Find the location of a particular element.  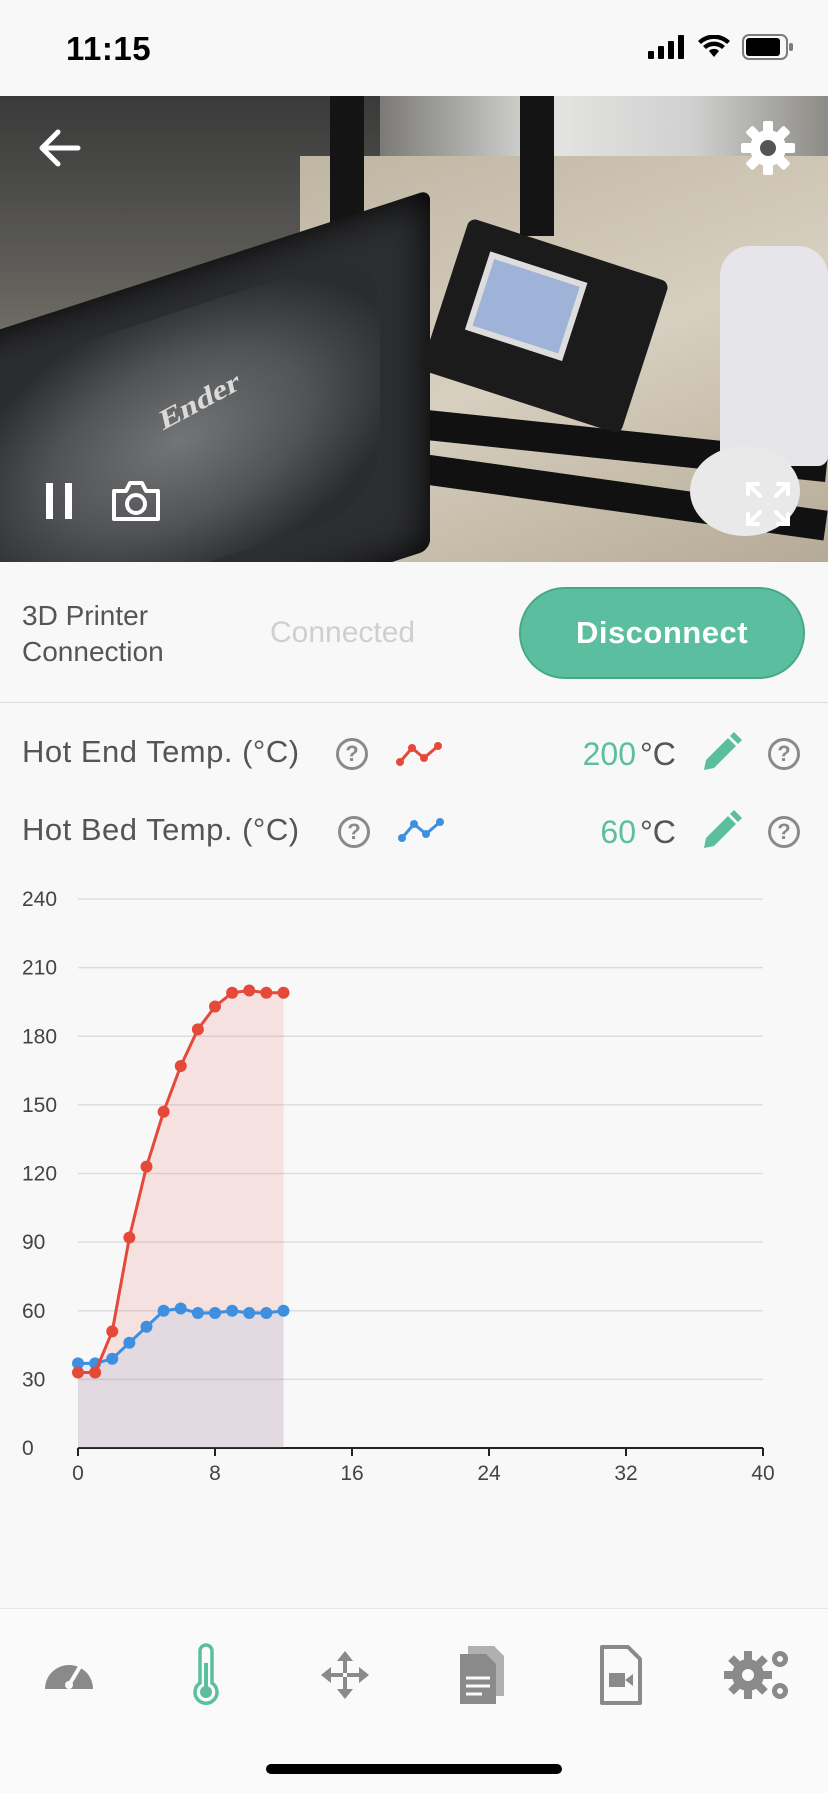

y-tick-label: 60 is located at coordinates (33, 1311).